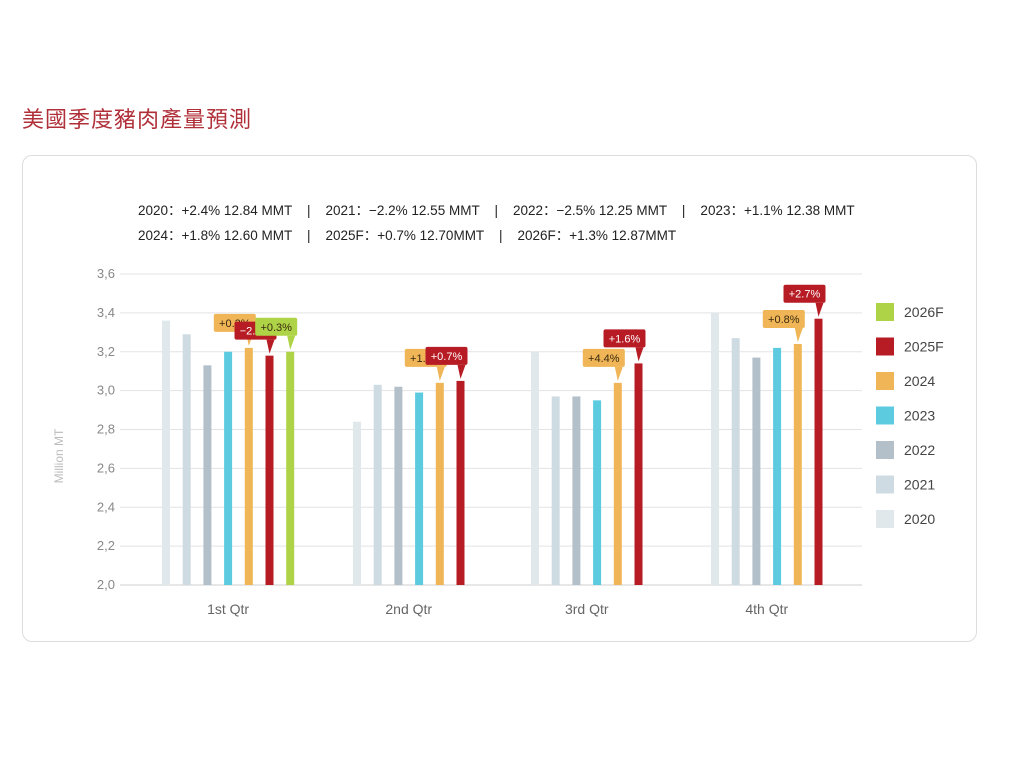 Image resolution: width=1016 pixels, height=762 pixels. I want to click on annotation-label: +1.6%, so click(625, 339).